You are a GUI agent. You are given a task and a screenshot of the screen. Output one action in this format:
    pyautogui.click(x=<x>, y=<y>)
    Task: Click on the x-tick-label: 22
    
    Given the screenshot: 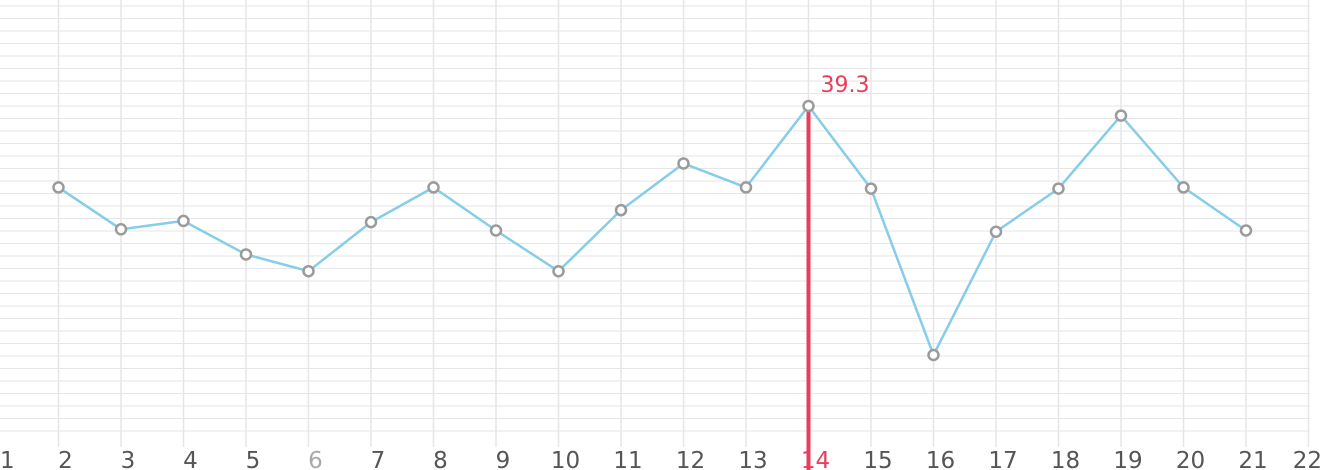 What is the action you would take?
    pyautogui.click(x=1307, y=459)
    